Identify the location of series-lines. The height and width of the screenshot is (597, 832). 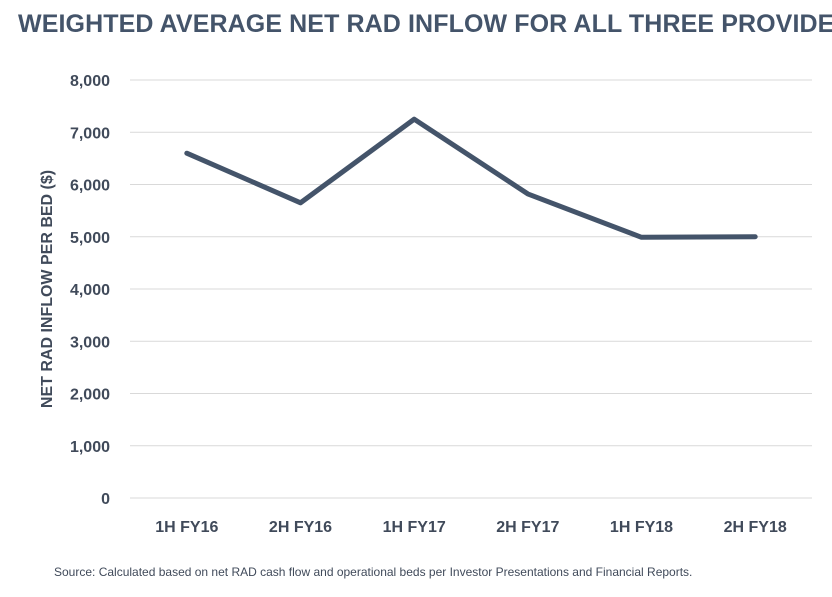
(471, 178).